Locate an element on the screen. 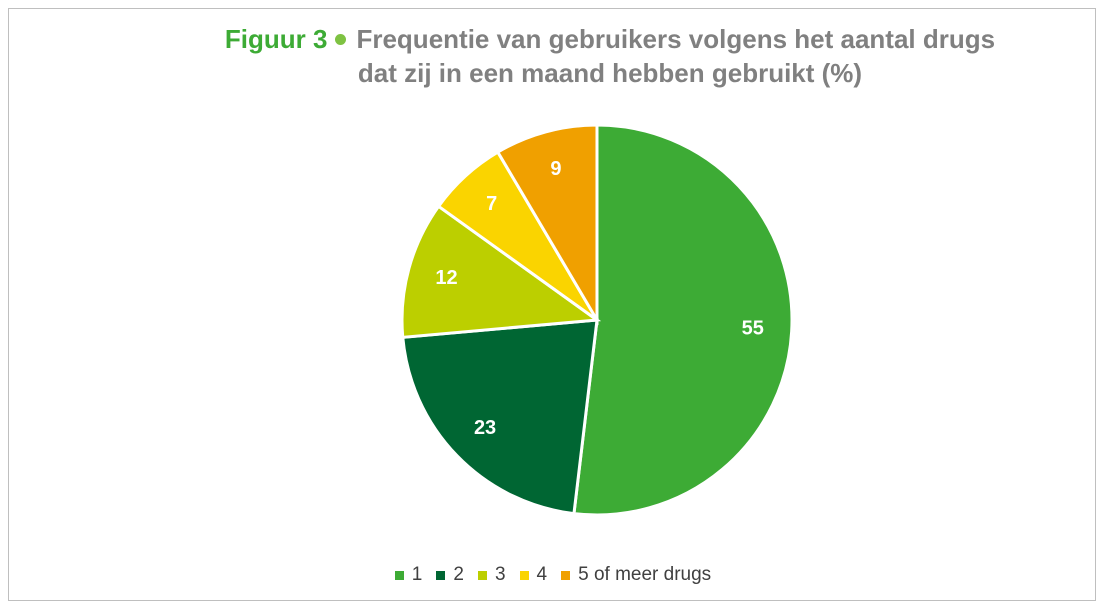  legend-label: 2 is located at coordinates (458, 574).